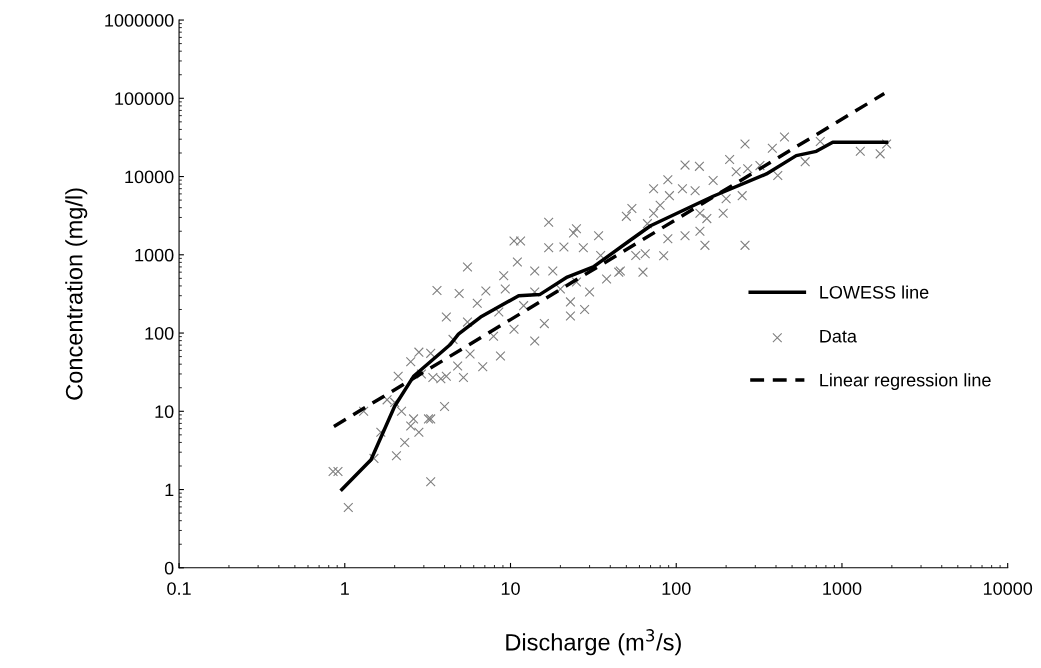  What do you see at coordinates (842, 588) in the screenshot?
I see `x-tick-label: 1000` at bounding box center [842, 588].